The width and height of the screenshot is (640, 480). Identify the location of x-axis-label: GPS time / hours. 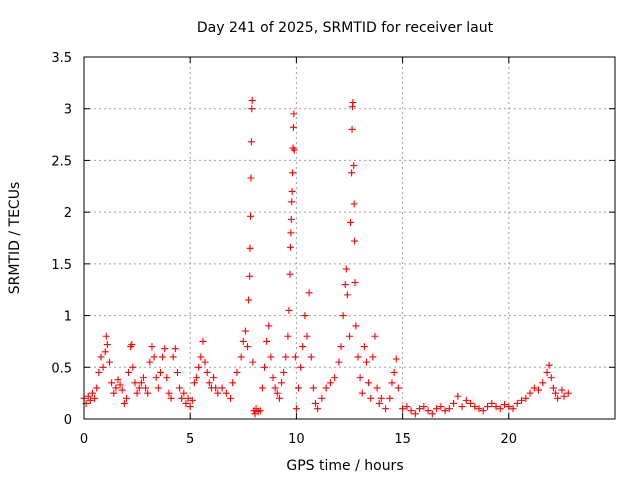
(344, 466).